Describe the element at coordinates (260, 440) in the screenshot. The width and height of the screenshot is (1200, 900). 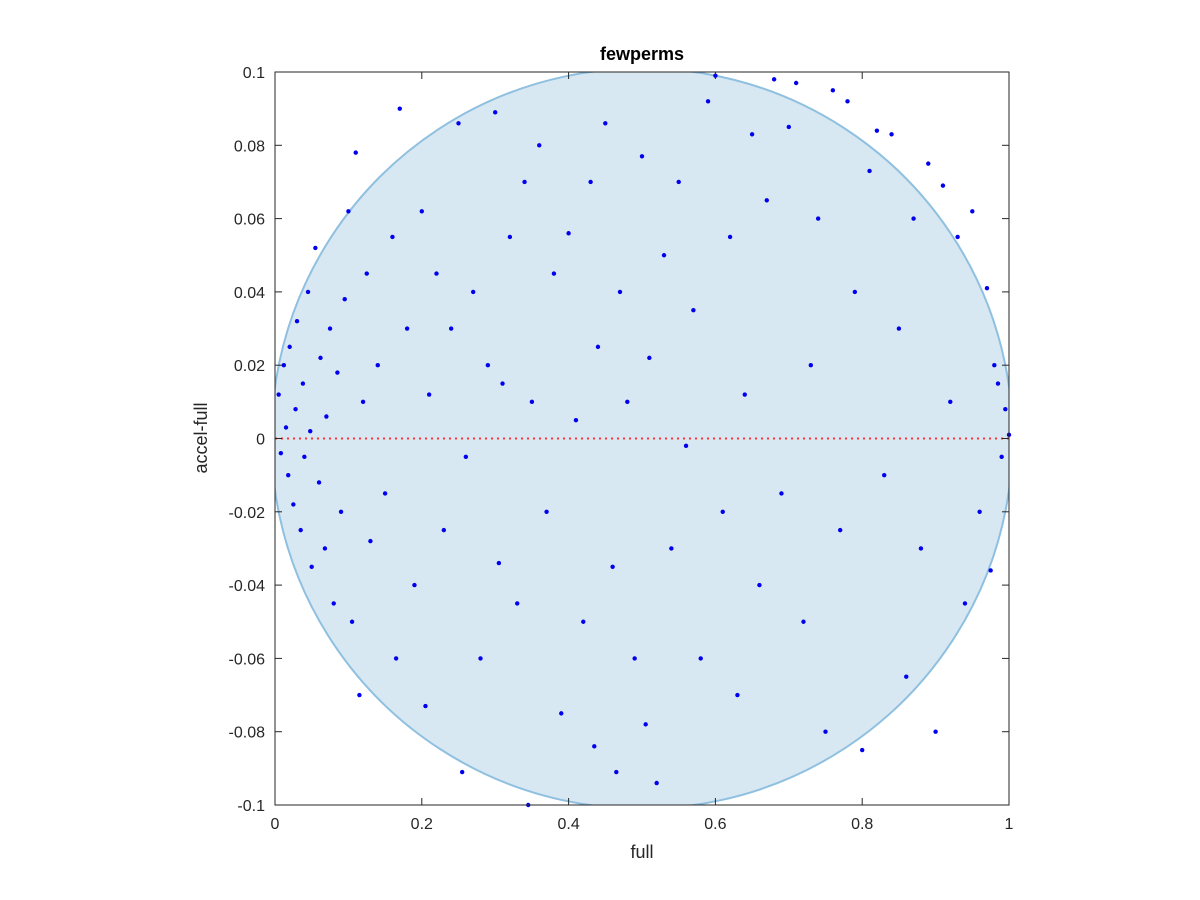
I see `y-tick-label: 0` at that location.